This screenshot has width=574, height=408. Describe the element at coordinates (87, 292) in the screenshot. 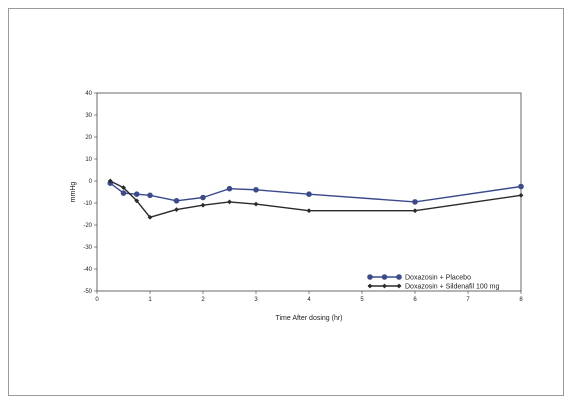

I see `y-tick-label: -50` at that location.